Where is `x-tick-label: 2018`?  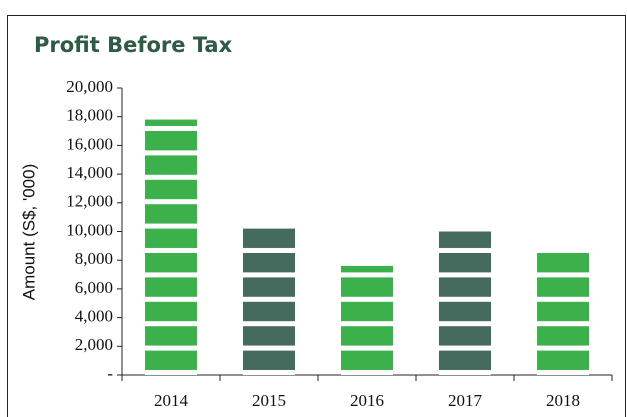
x-tick-label: 2018 is located at coordinates (563, 400).